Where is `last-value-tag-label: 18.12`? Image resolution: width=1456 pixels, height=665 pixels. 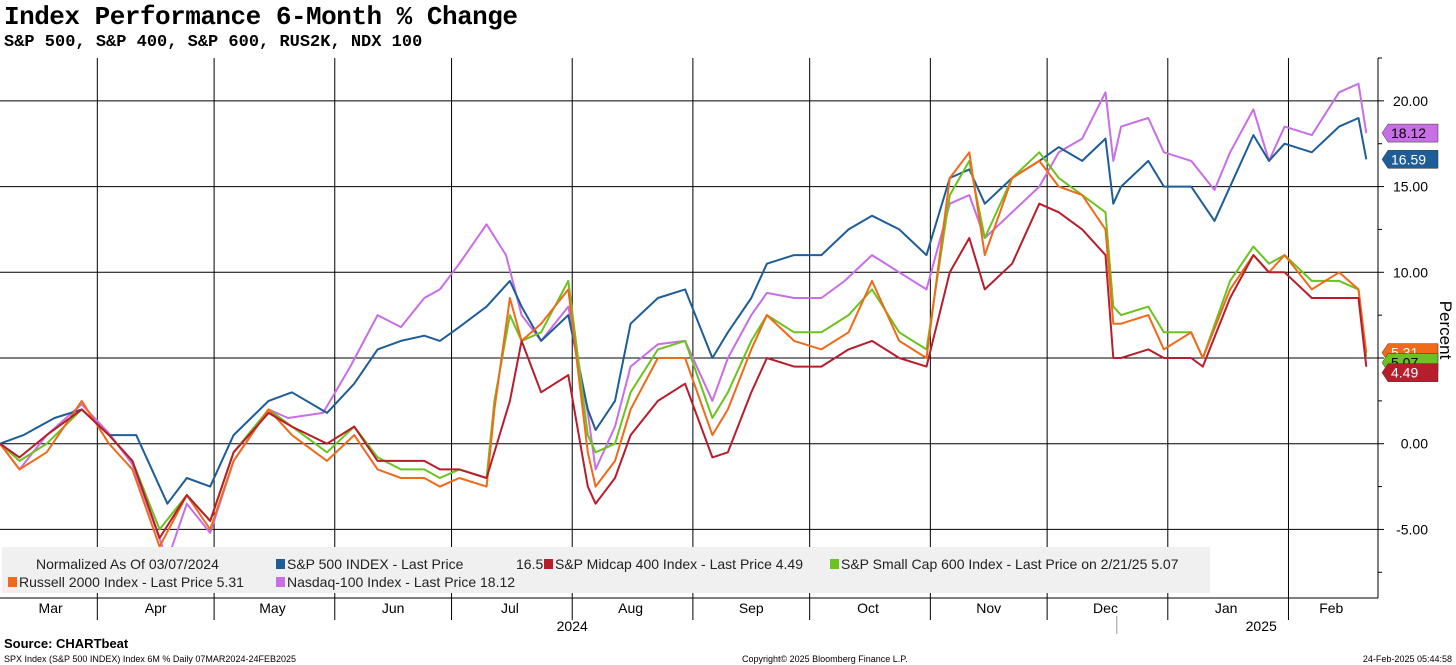
last-value-tag-label: 18.12 is located at coordinates (1408, 133).